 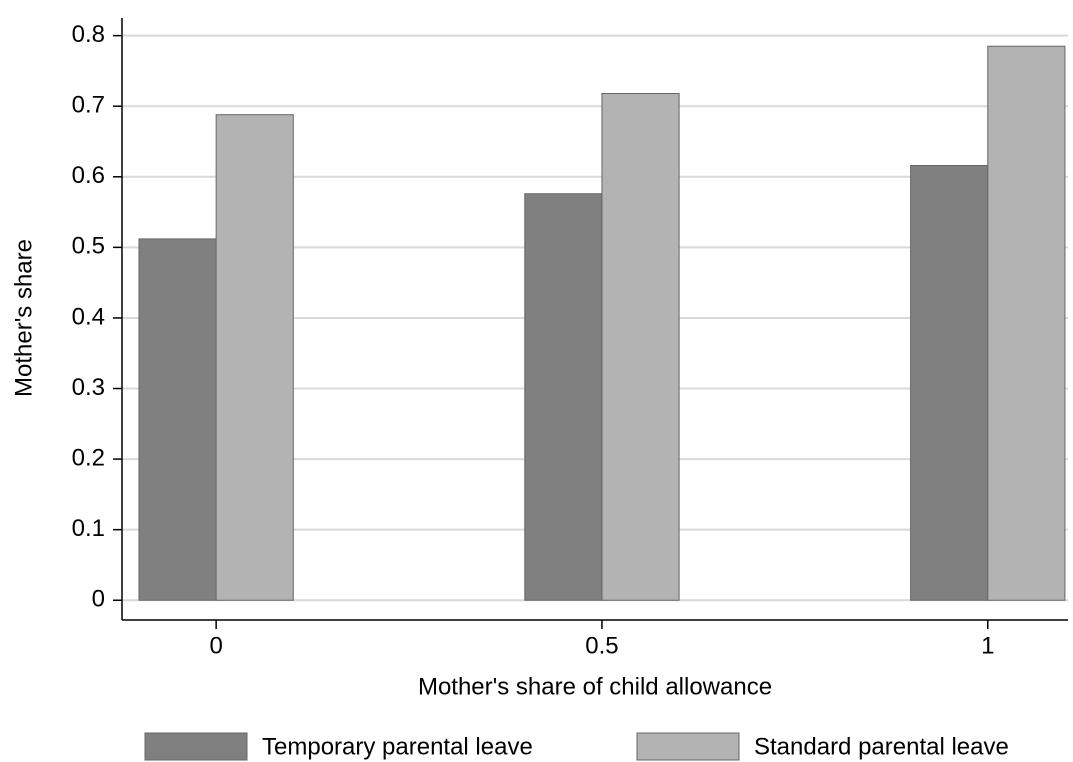 What do you see at coordinates (88, 105) in the screenshot?
I see `y-tick-label: 0.7` at bounding box center [88, 105].